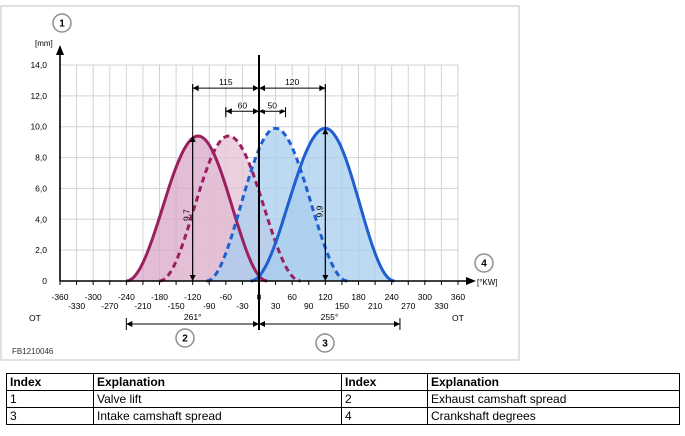  Describe the element at coordinates (50, 416) in the screenshot. I see `legend-index: 3` at that location.